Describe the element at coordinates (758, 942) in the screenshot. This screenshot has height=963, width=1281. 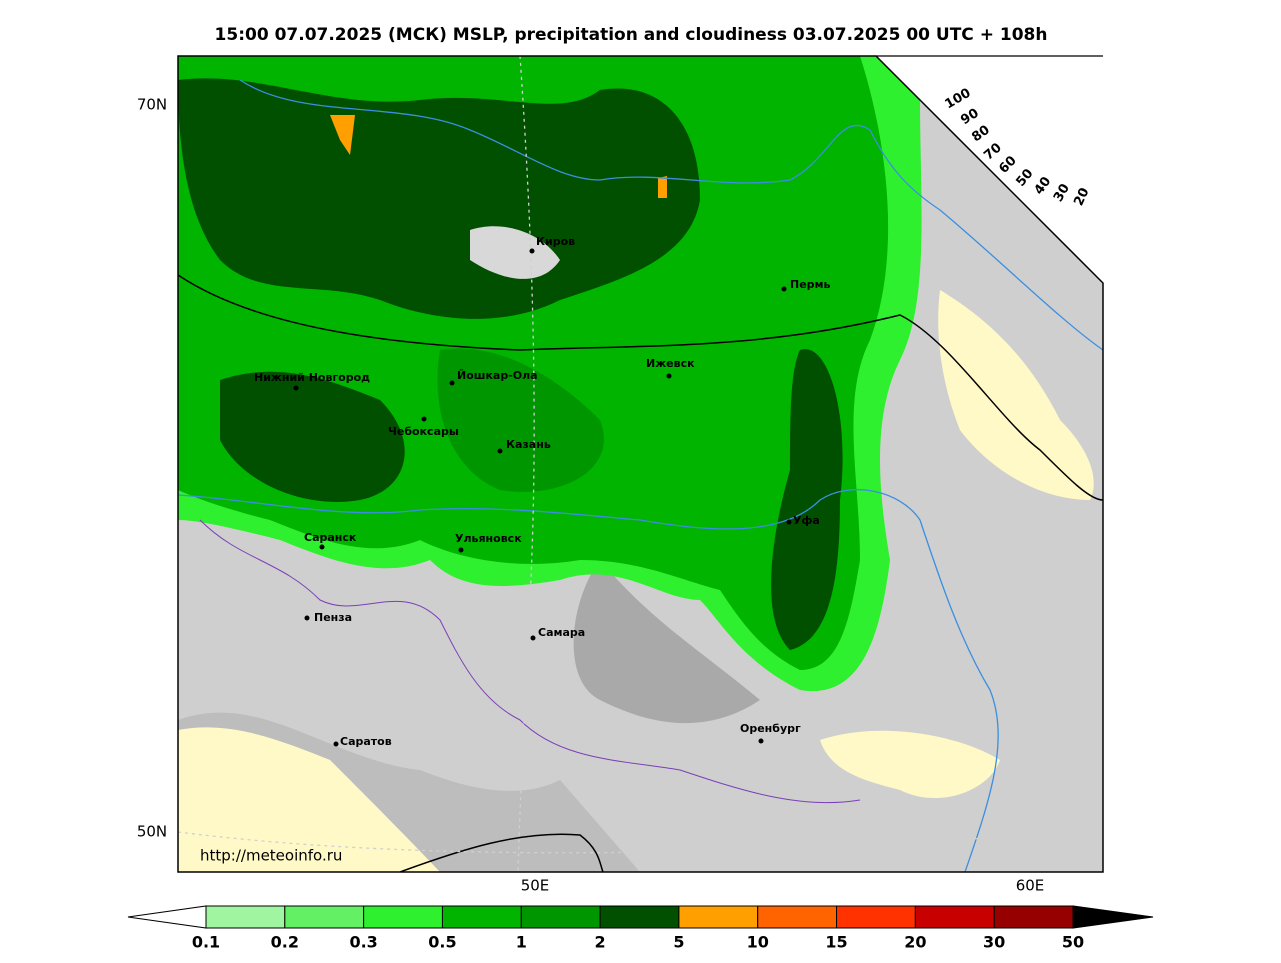
I see `colorbar-label: 10` at that location.